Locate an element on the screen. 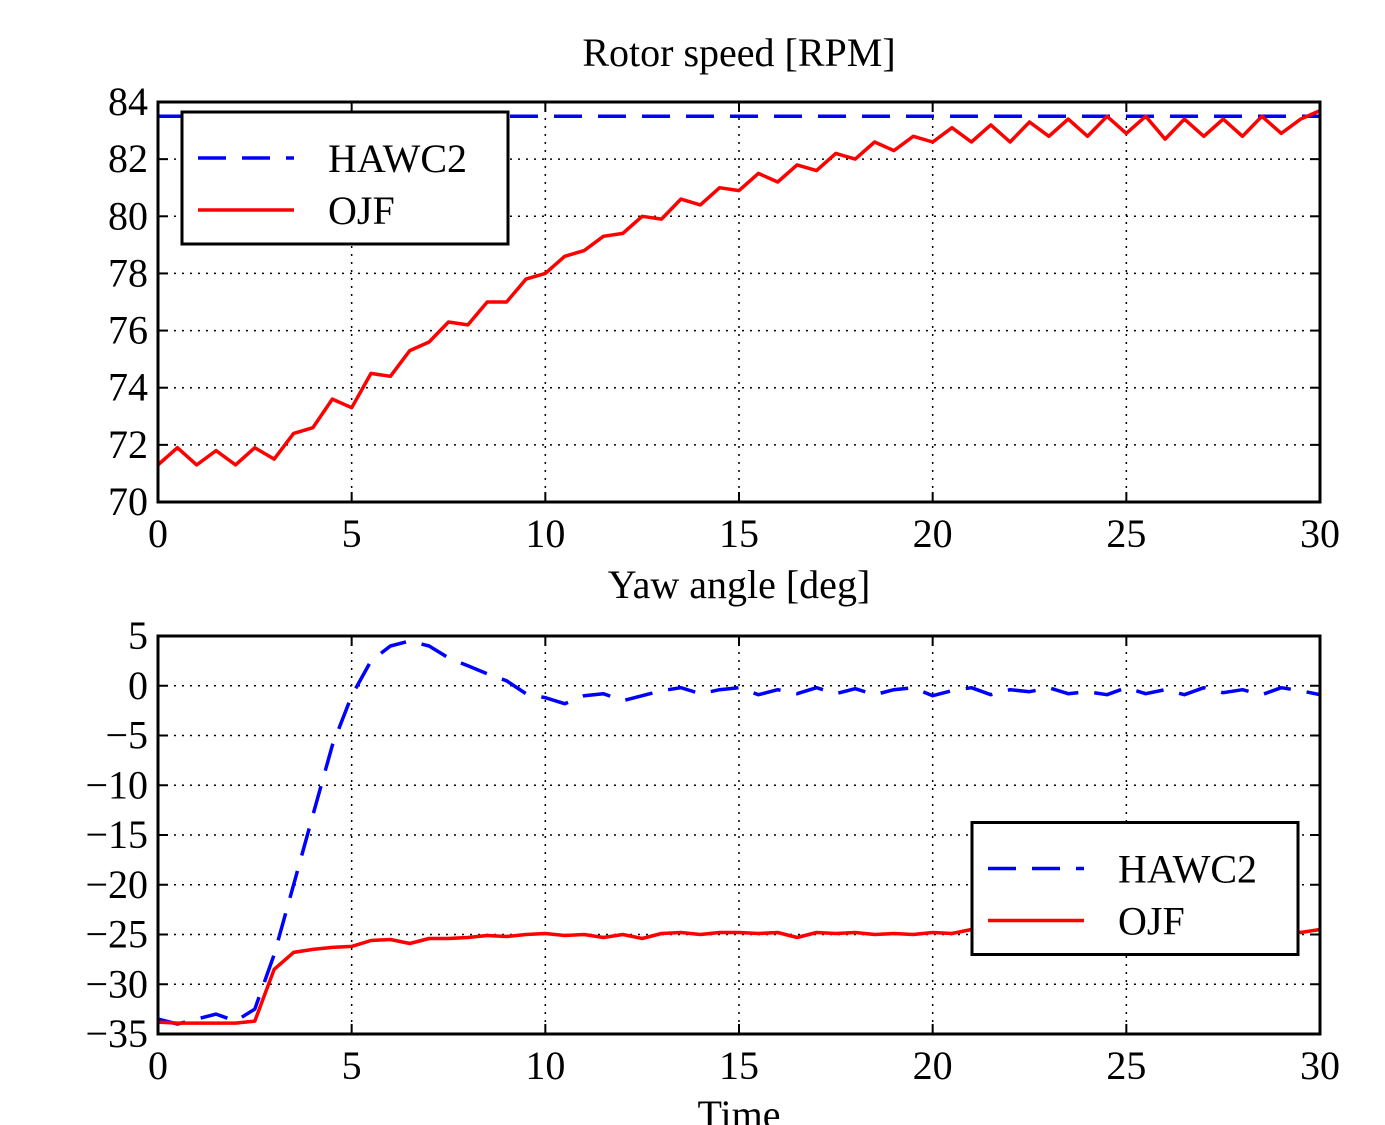 This screenshot has height=1125, width=1385. y-tick-label: 82 is located at coordinates (128, 158).